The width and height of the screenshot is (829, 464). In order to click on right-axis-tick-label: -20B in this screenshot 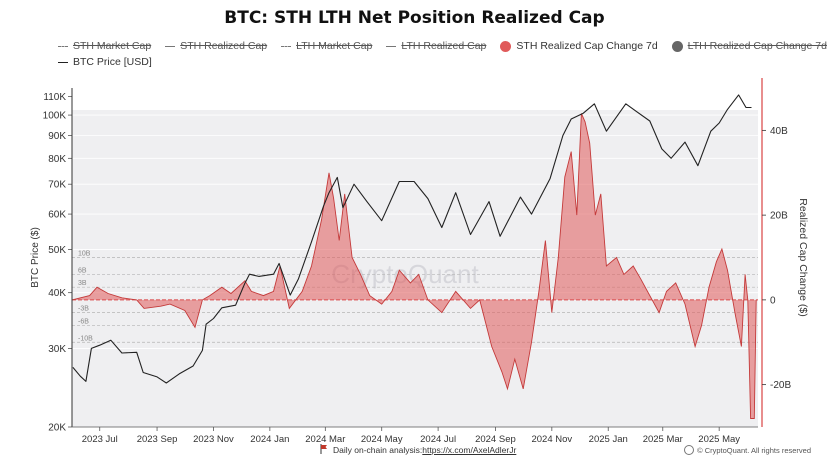, I will do `click(780, 385)`.